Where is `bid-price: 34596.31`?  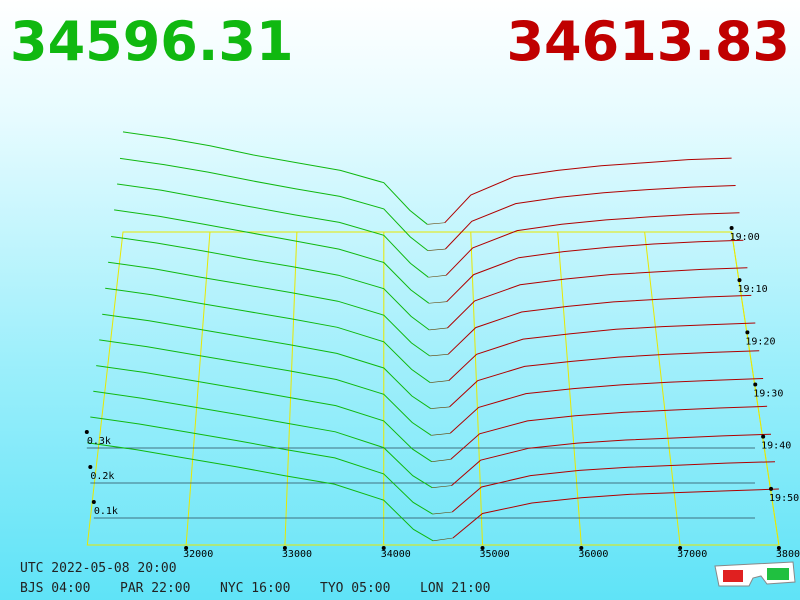
bid-price: 34596.31 is located at coordinates (152, 41).